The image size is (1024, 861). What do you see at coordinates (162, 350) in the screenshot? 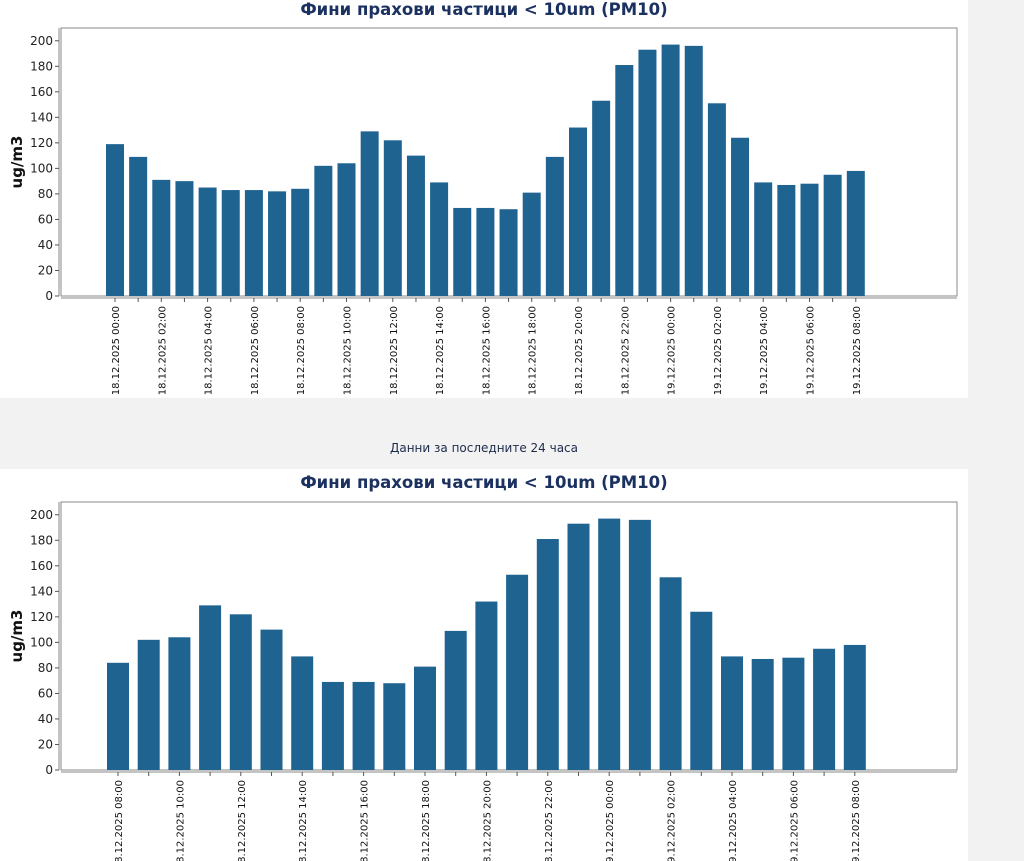
I see `x-tick-label: 18.12.2025 02:00` at bounding box center [162, 350].